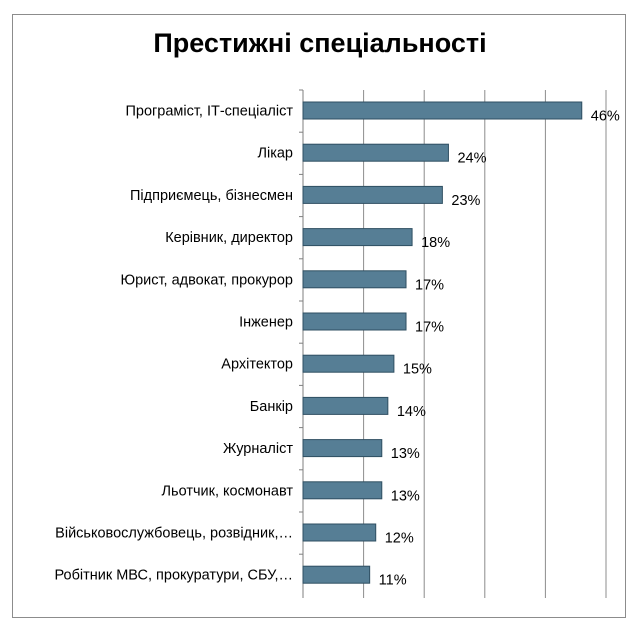 The height and width of the screenshot is (630, 640). I want to click on value-label-4: 18%, so click(435, 243).